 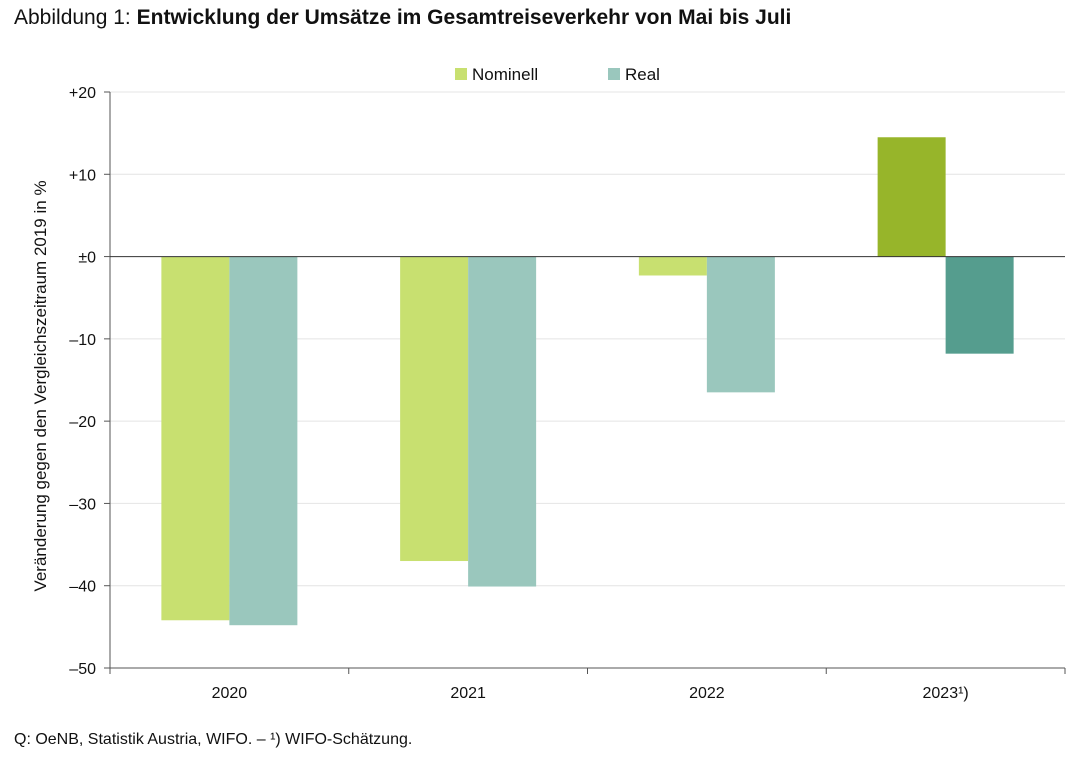 I want to click on figure-title-prefix: Abbildung 1:, so click(x=75, y=17).